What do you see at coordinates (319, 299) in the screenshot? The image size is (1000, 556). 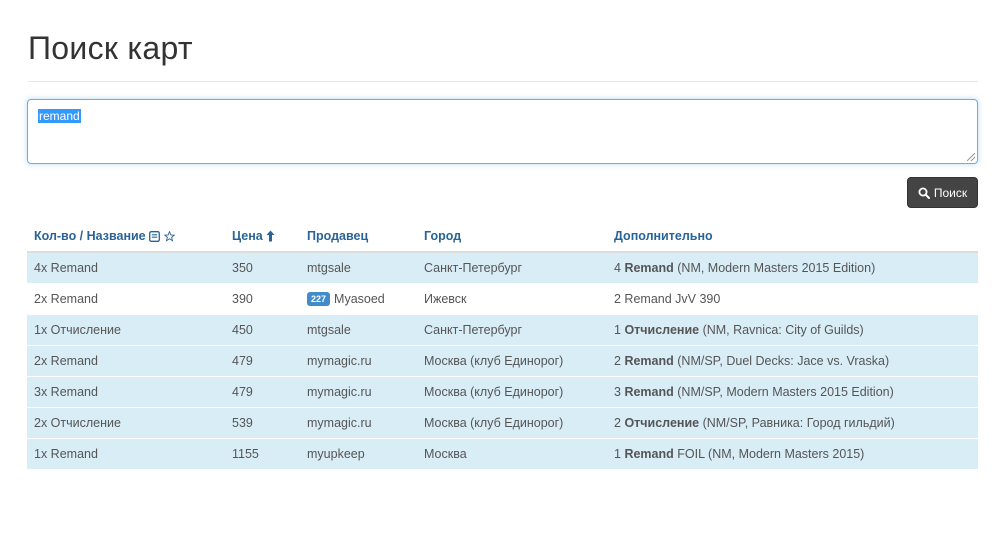 I see `seller-rating-badge: 227` at bounding box center [319, 299].